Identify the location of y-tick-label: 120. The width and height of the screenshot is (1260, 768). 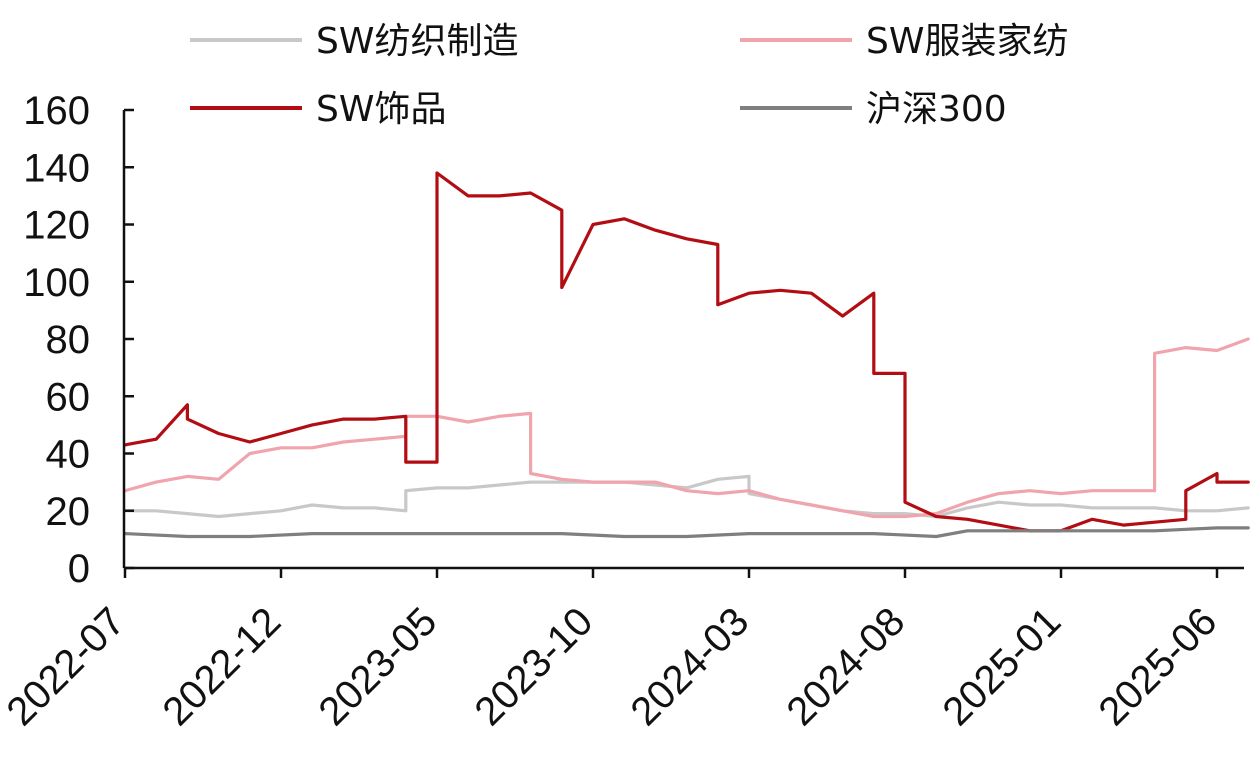
(56, 226).